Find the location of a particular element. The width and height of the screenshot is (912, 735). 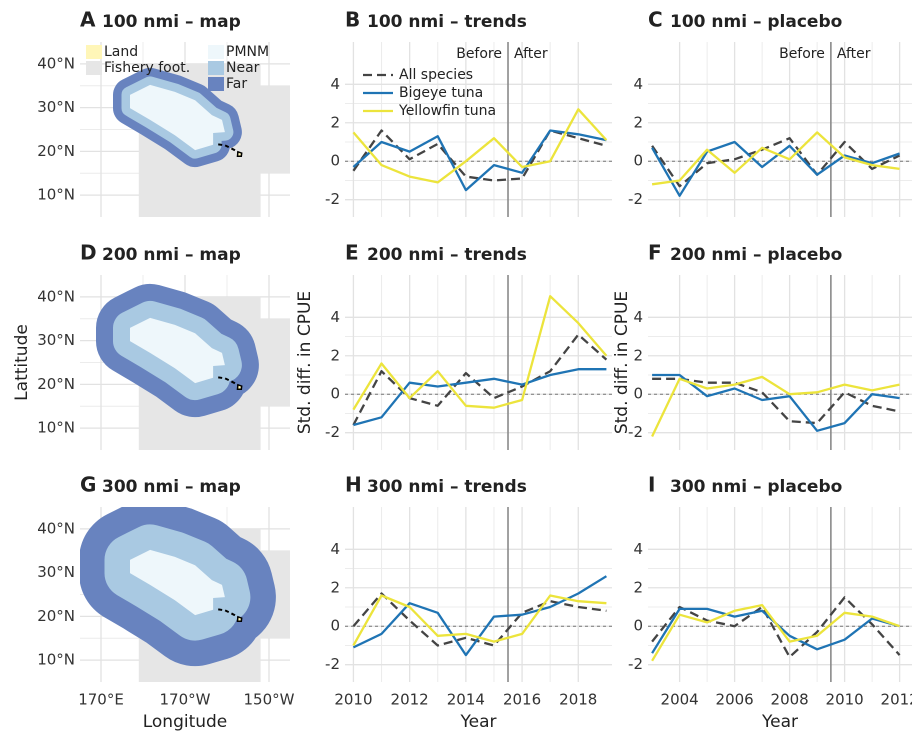

y-tick-label: 10°N is located at coordinates (56, 428).